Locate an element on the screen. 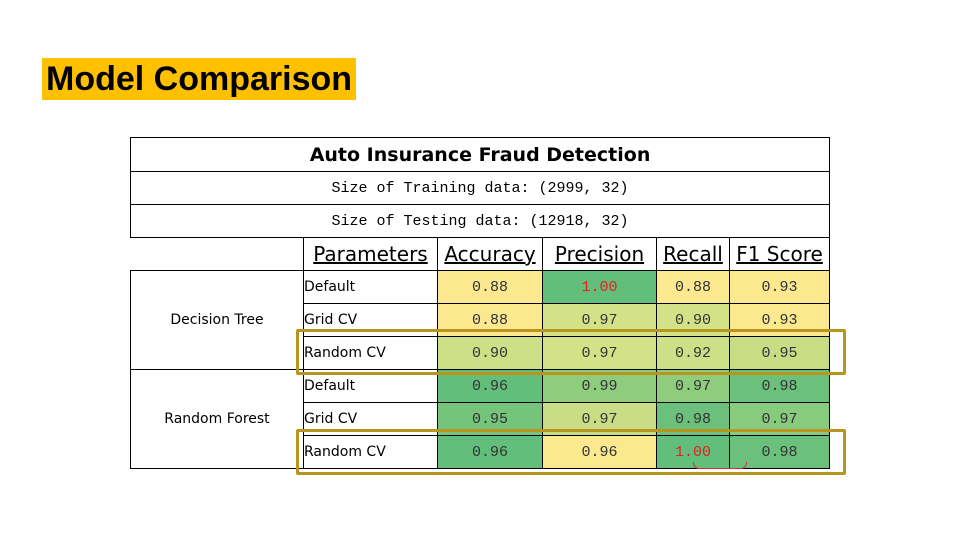 The image size is (960, 540). header-f1-score: F1 Score is located at coordinates (779, 254).